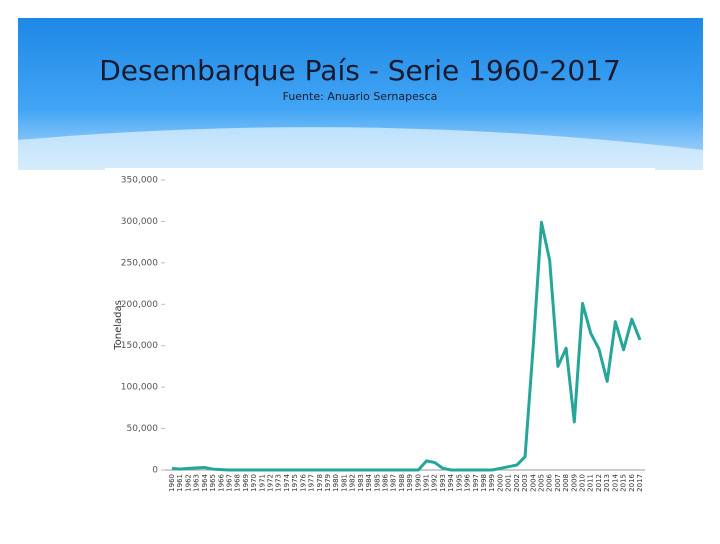  What do you see at coordinates (336, 483) in the screenshot?
I see `x-tick-label: 1980` at bounding box center [336, 483].